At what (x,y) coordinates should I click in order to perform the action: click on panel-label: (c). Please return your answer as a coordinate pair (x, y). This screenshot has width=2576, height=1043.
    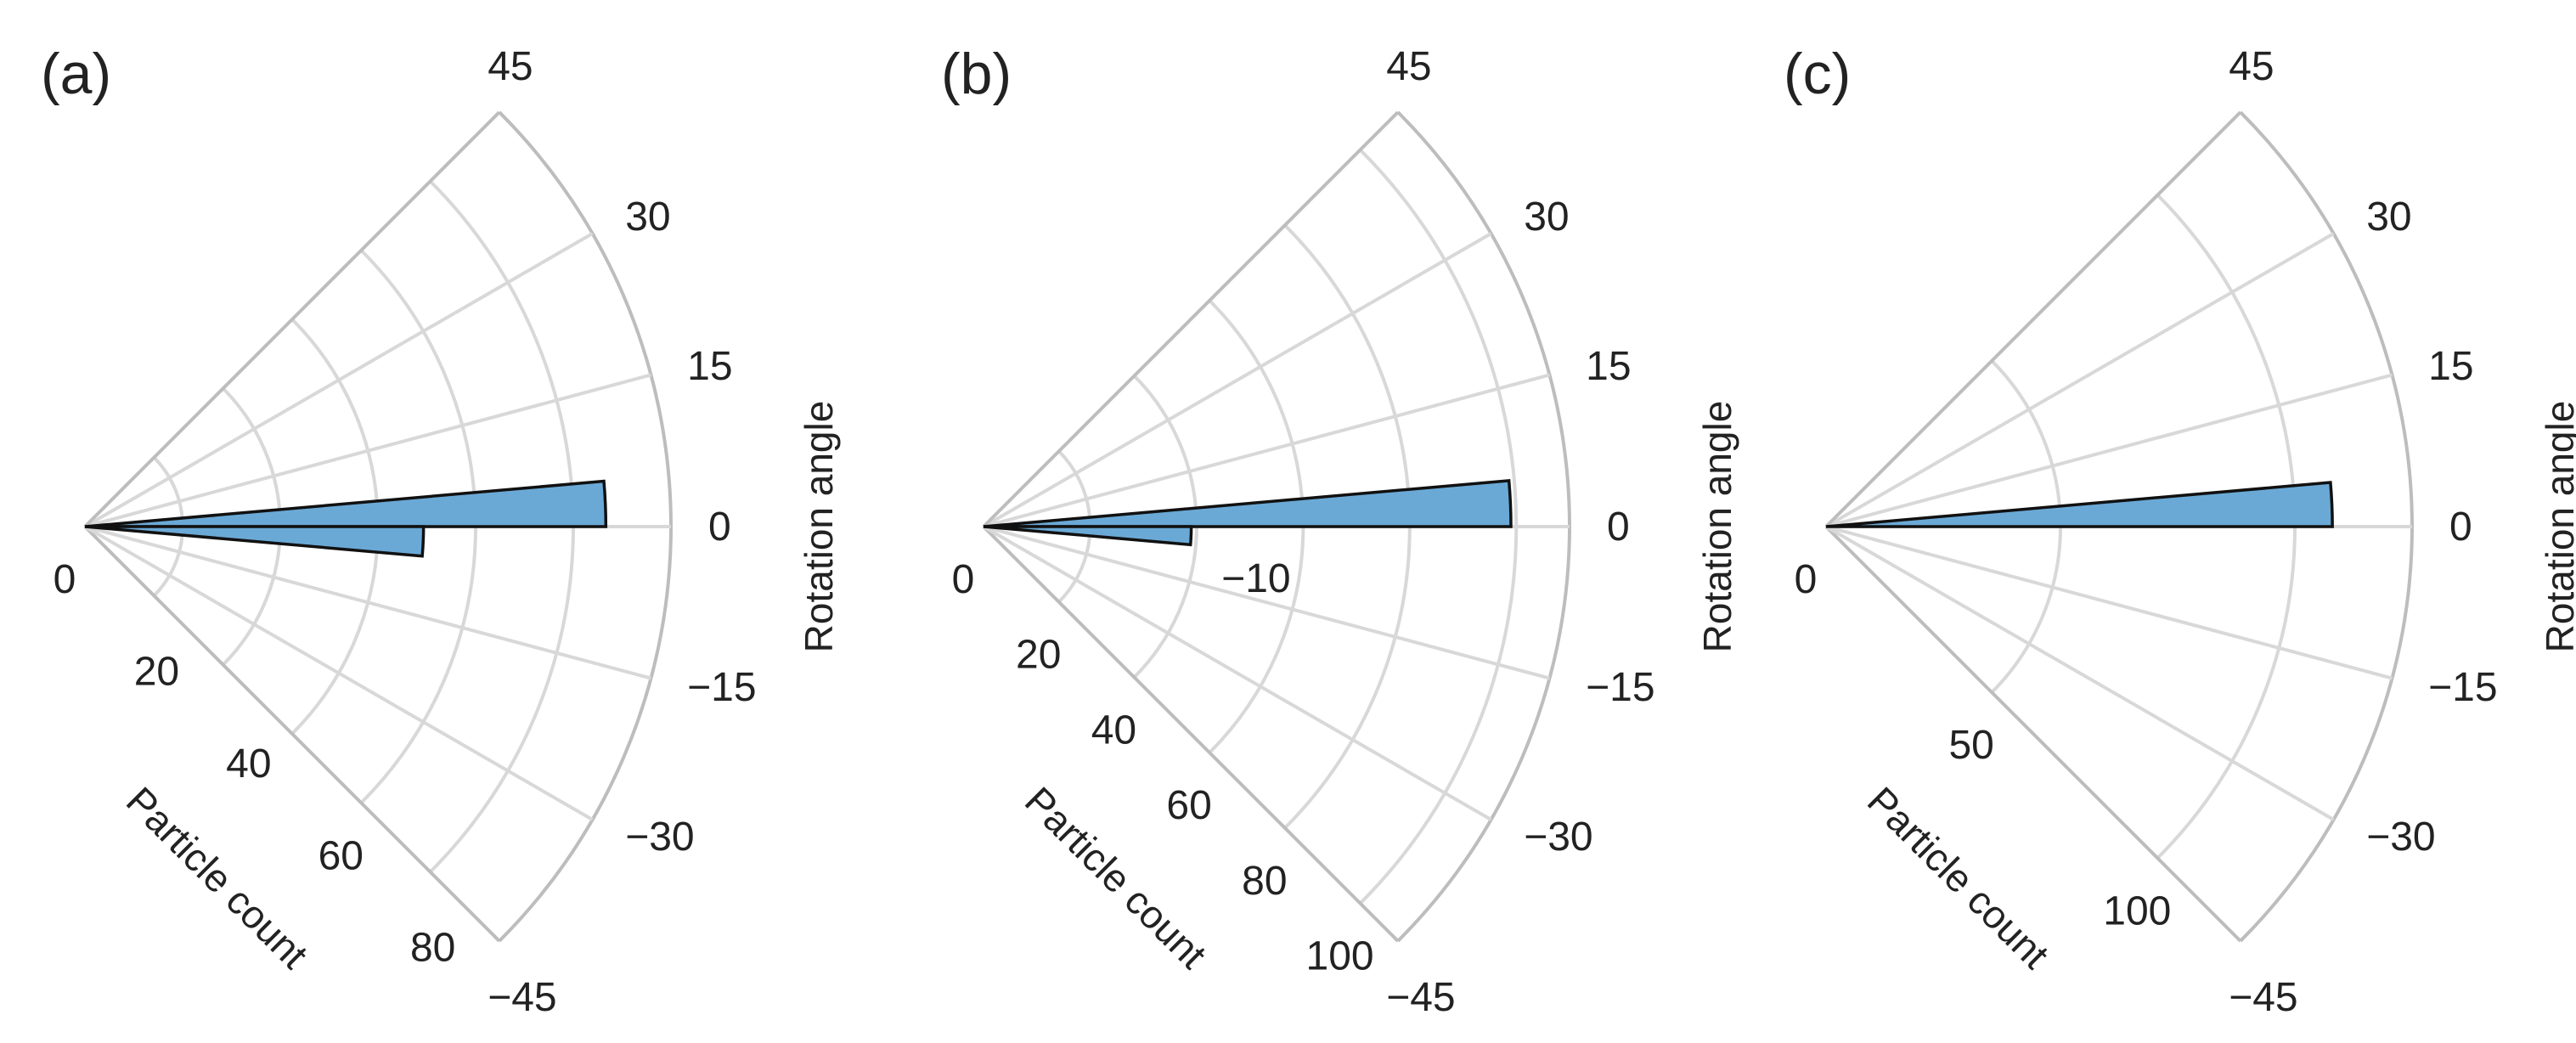
    Looking at the image, I should click on (1817, 74).